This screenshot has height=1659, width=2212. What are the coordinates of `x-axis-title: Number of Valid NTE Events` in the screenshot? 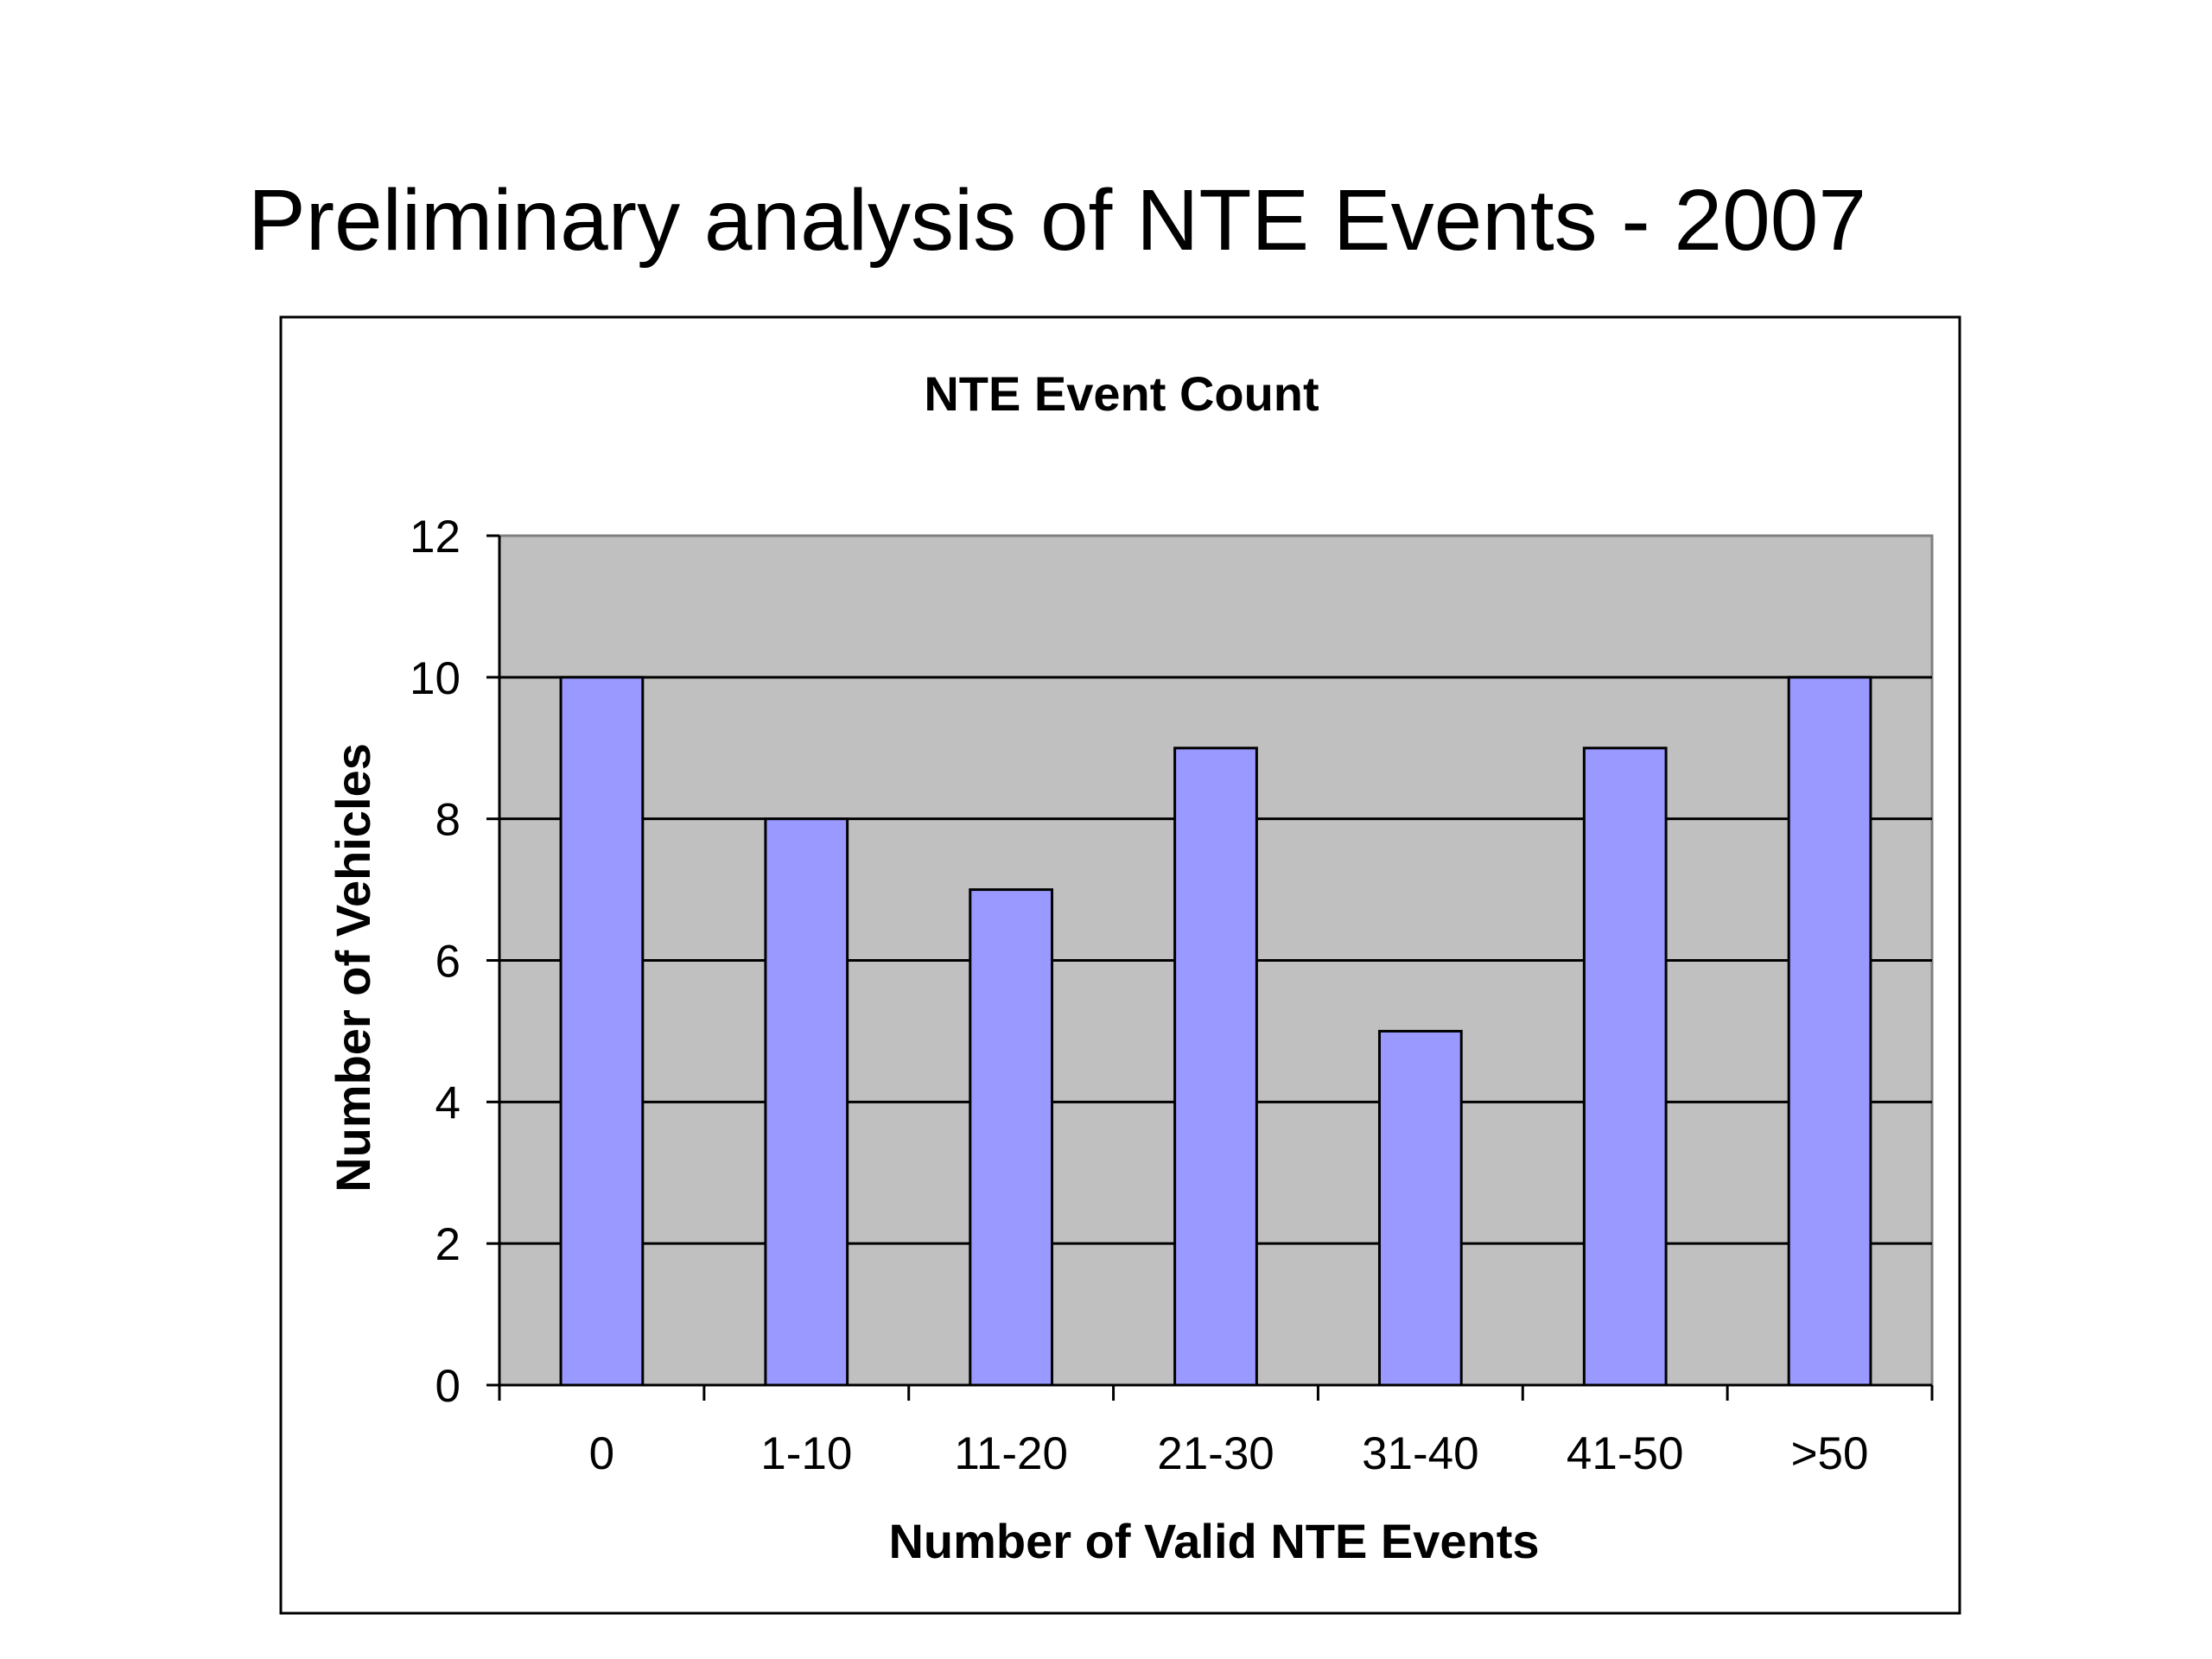 It's located at (1213, 1541).